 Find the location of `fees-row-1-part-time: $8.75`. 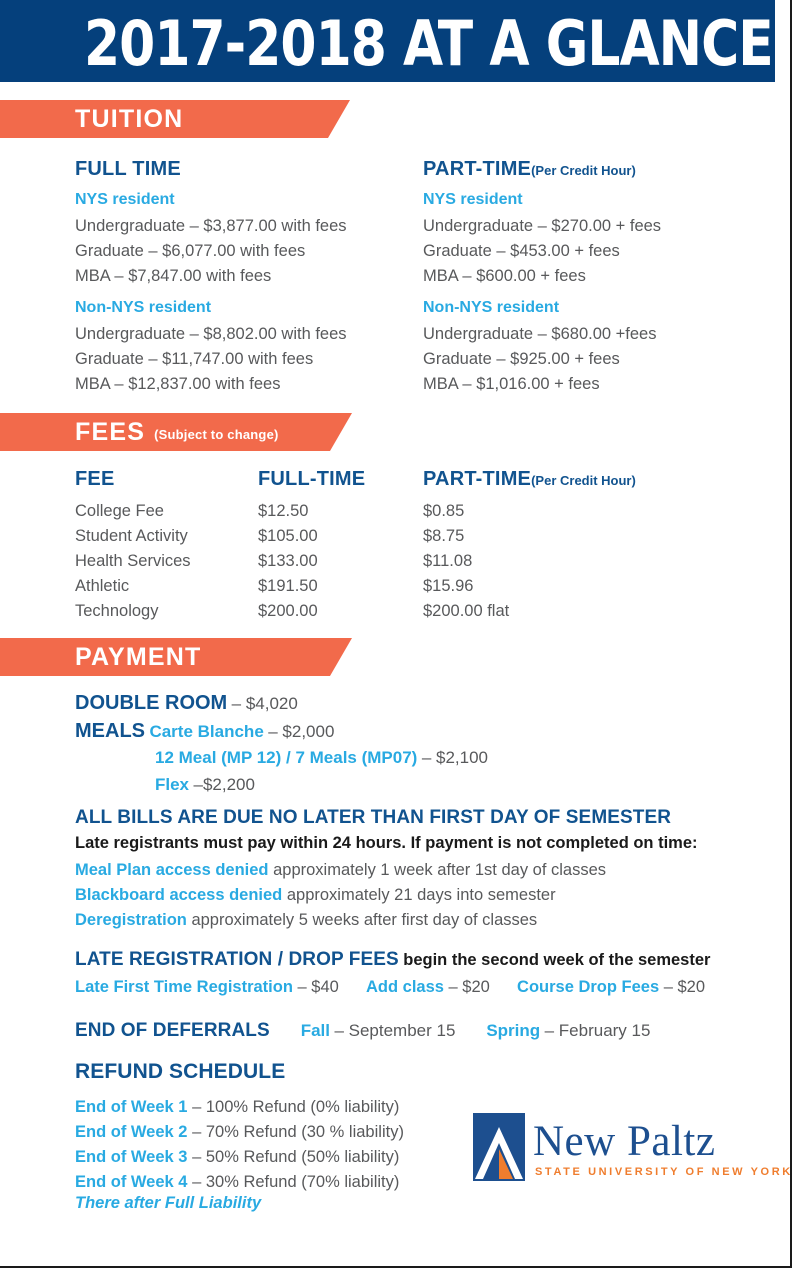

fees-row-1-part-time: $8.75 is located at coordinates (444, 536).